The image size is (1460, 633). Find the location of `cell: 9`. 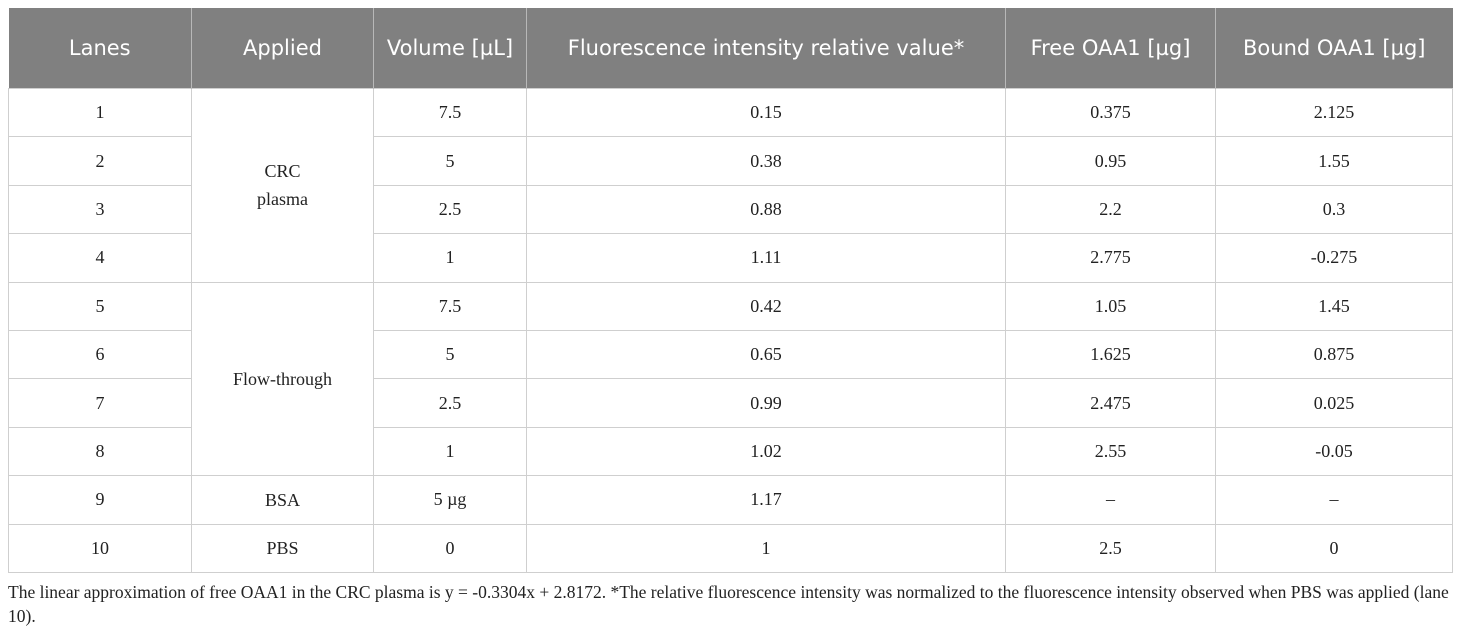

cell: 9 is located at coordinates (100, 500).